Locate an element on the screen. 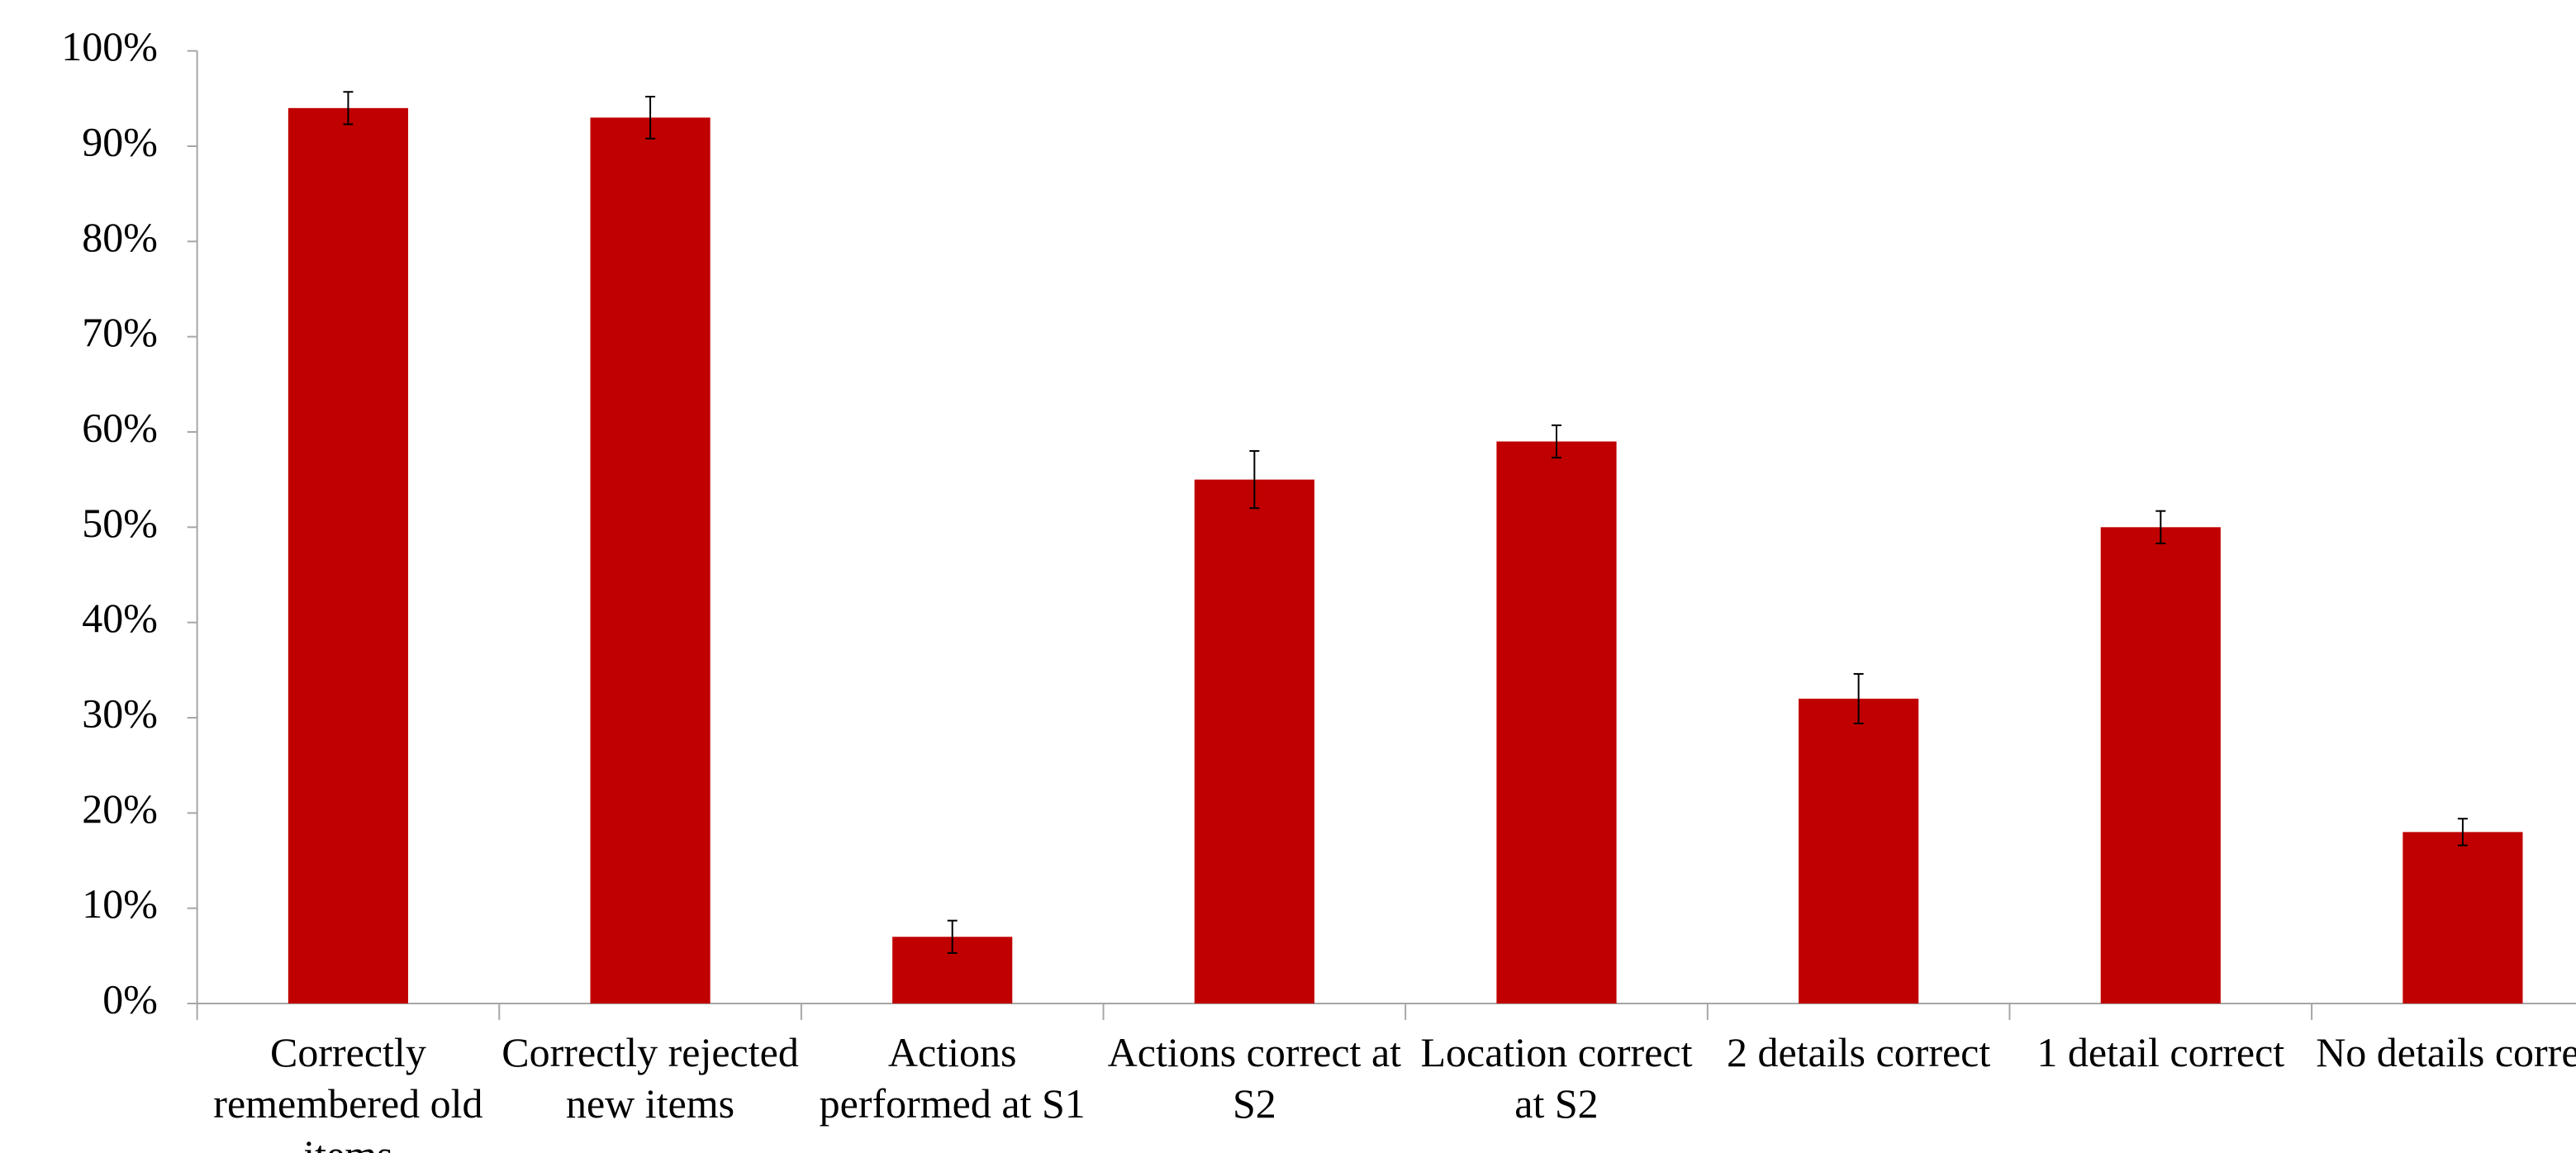 The image size is (2576, 1153). x-tick-label-box: 1 detail correct is located at coordinates (2161, 1051).